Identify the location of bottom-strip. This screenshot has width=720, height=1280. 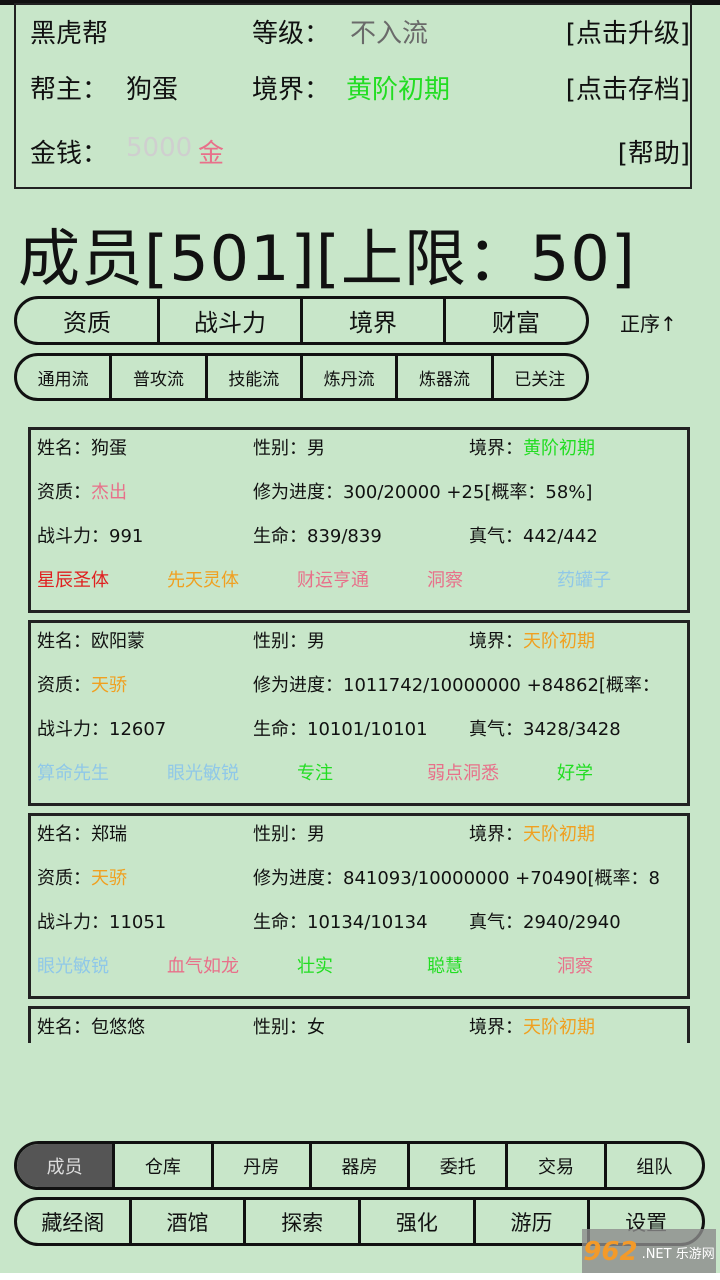
(360, 1276).